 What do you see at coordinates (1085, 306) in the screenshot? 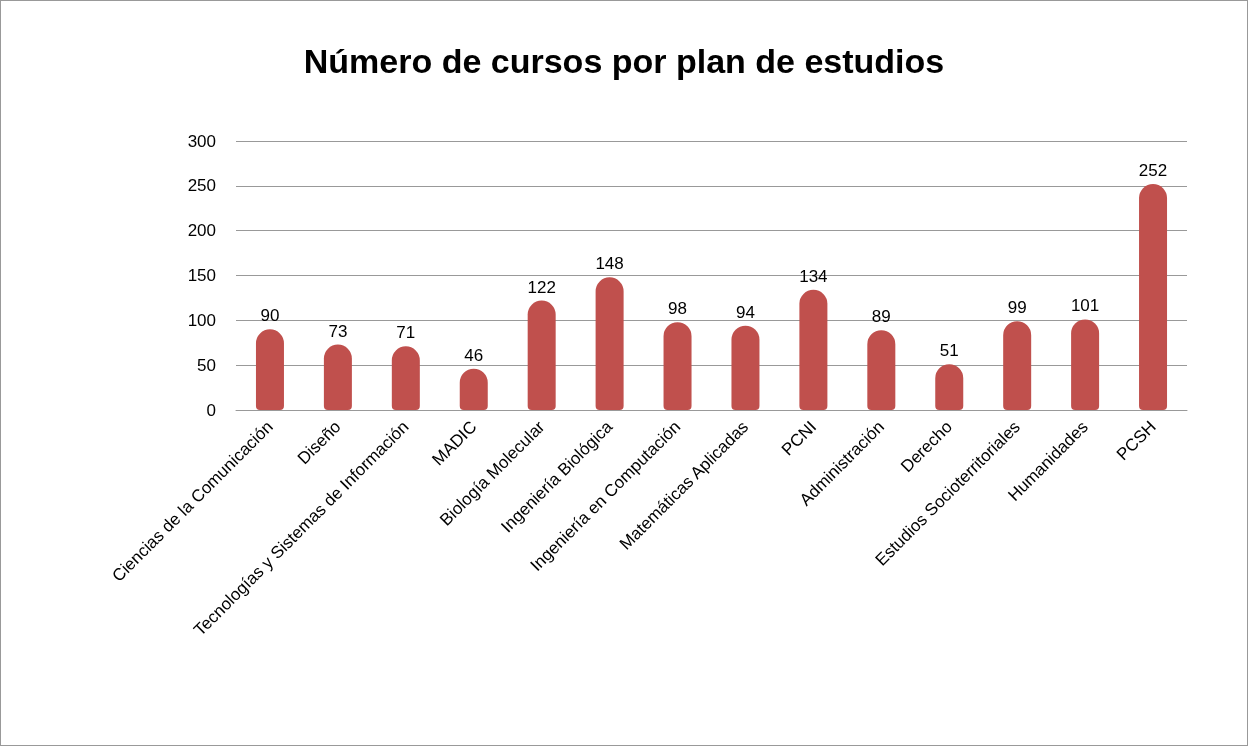
I see `data-label: 101` at bounding box center [1085, 306].